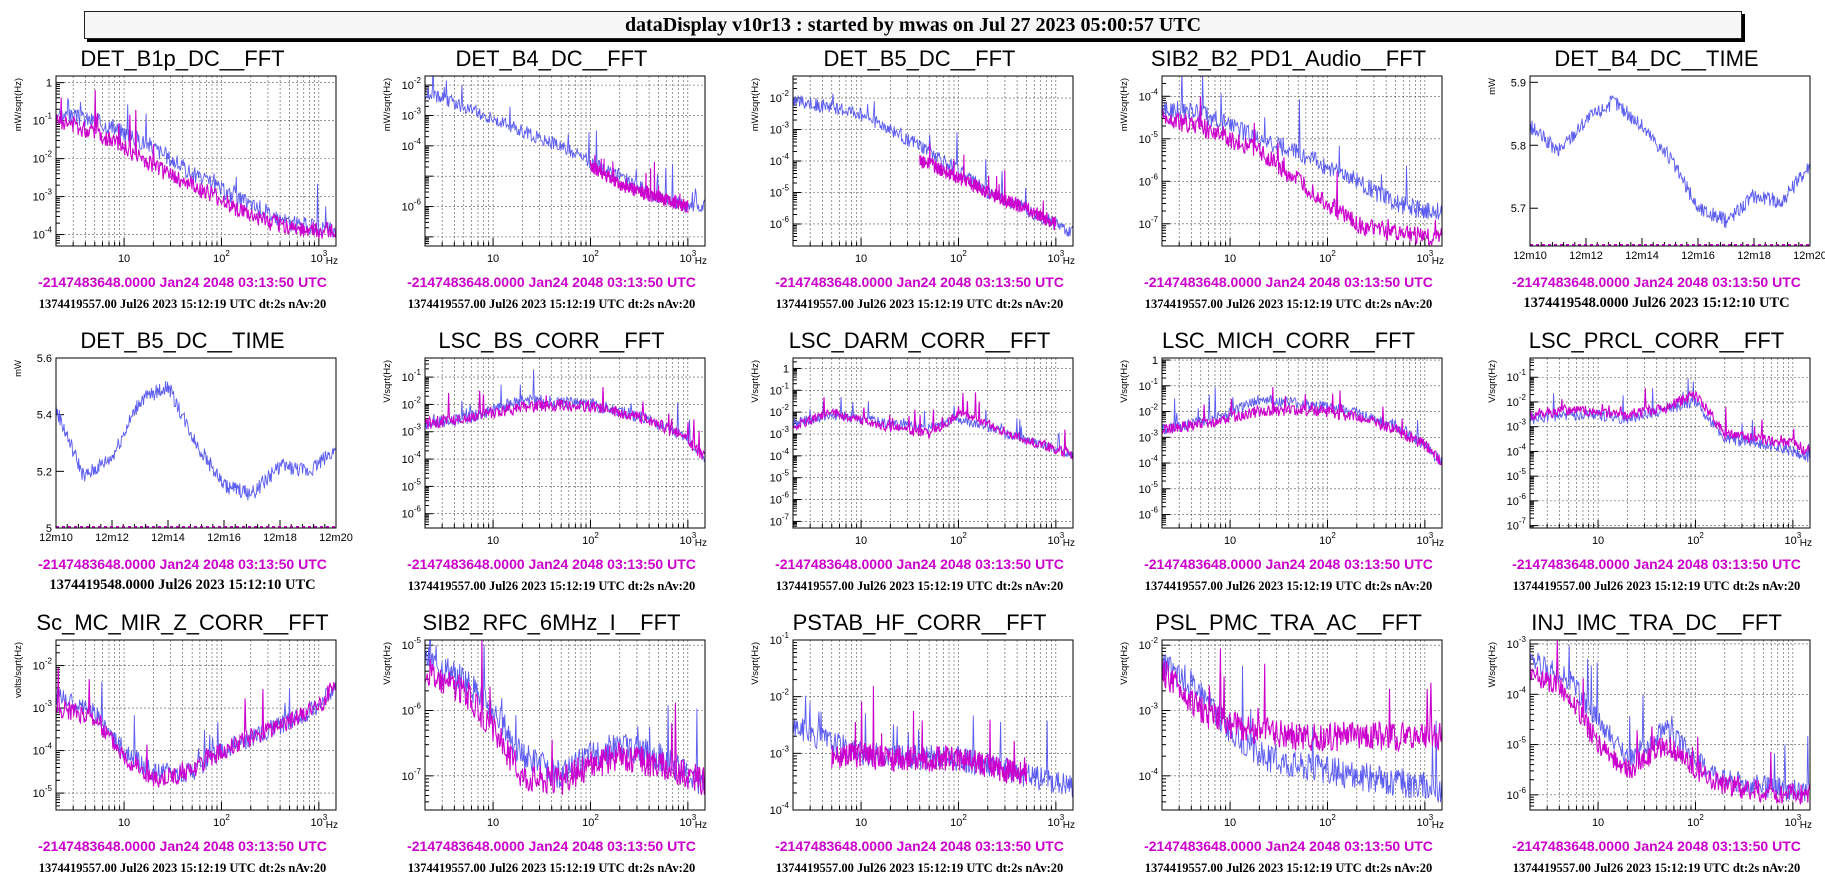 The width and height of the screenshot is (1825, 893). What do you see at coordinates (224, 538) in the screenshot?
I see `tick-label: 12m16` at bounding box center [224, 538].